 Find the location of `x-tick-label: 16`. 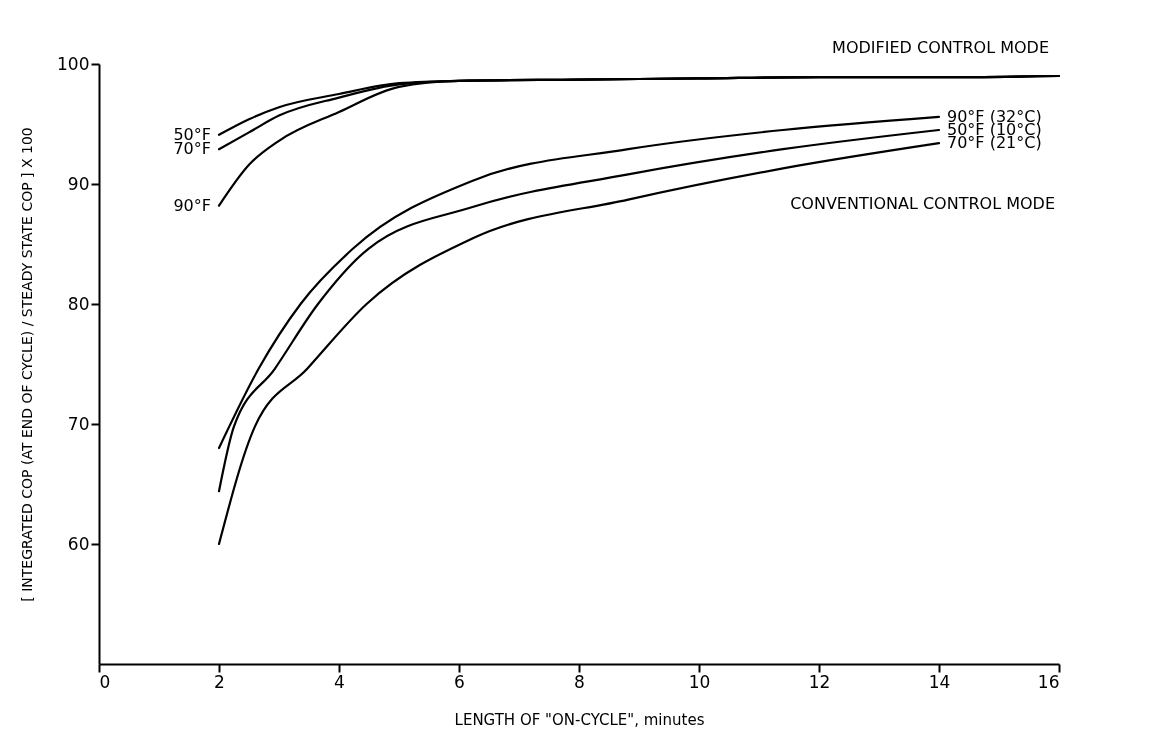

x-tick-label: 16 is located at coordinates (1048, 681).